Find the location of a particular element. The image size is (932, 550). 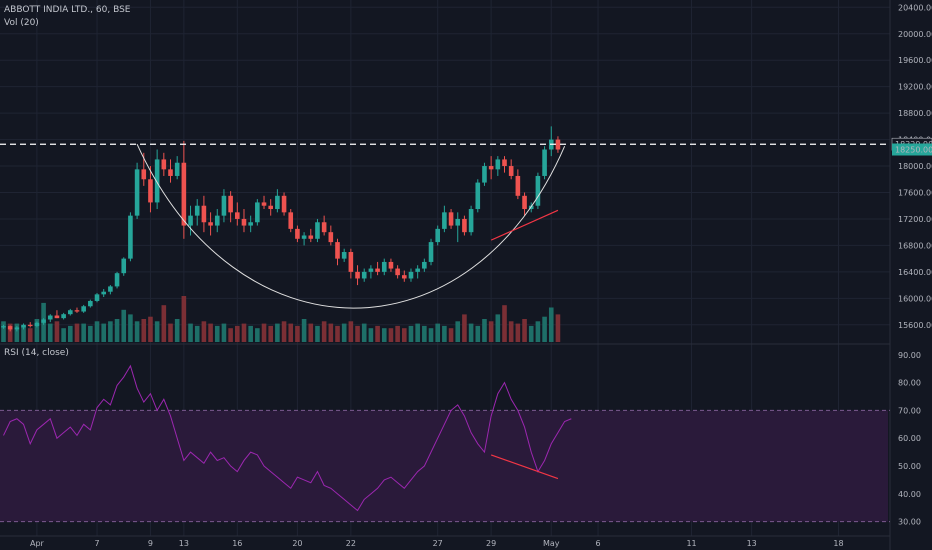

symbol-title: ABBOTT INDIA LTD., 60, BSE is located at coordinates (67, 10).